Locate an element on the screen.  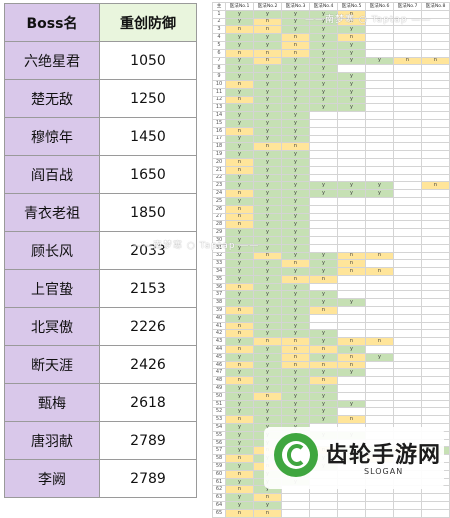
sheet-row: 46 n y n n n is located at coordinates (331, 365).